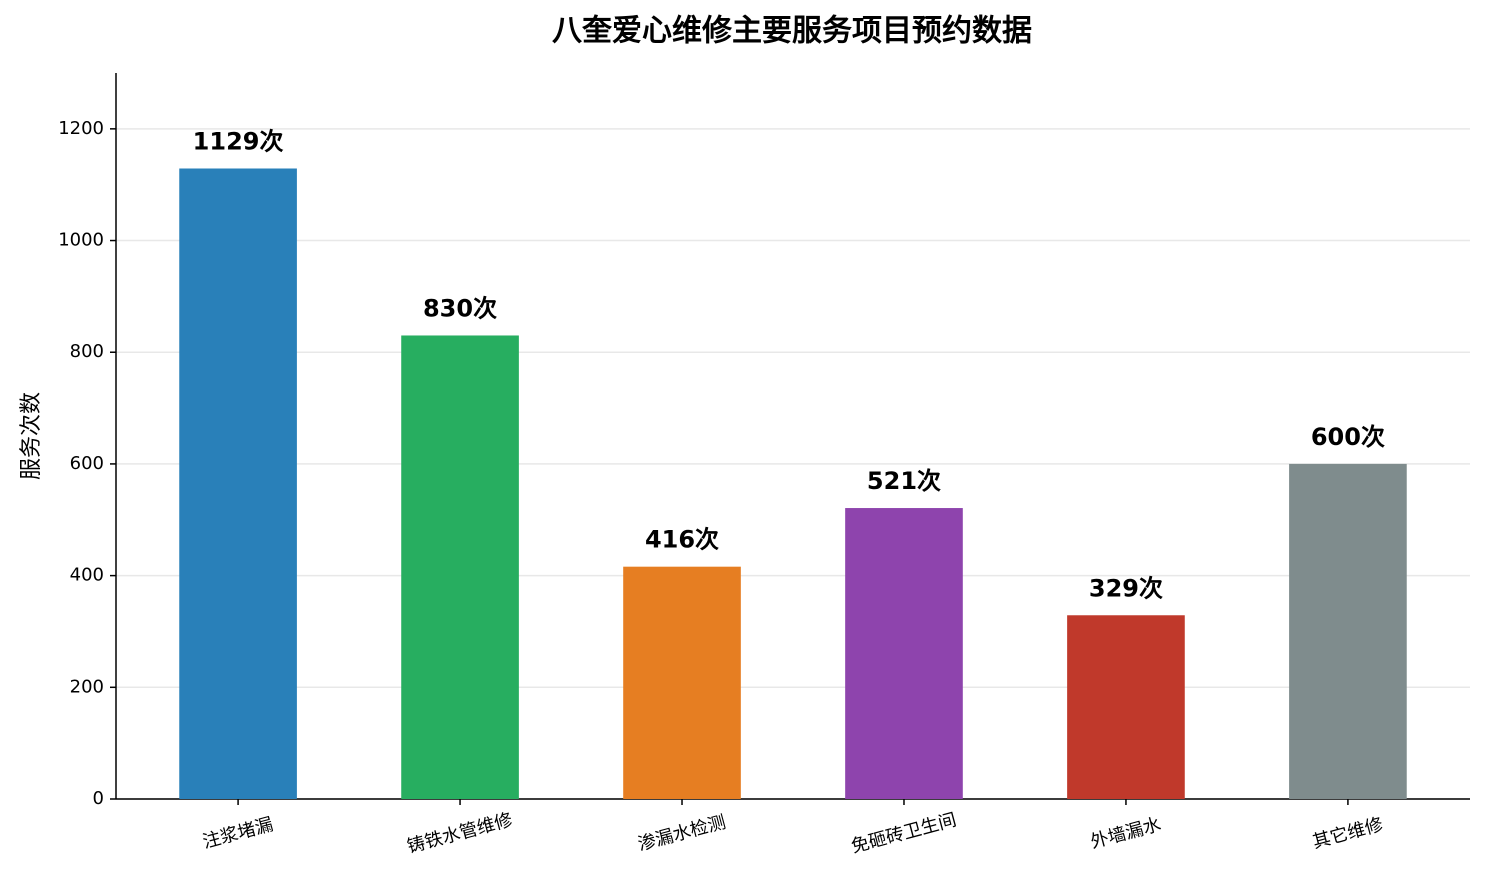  I want to click on y-tick-label: 600, so click(87, 463).